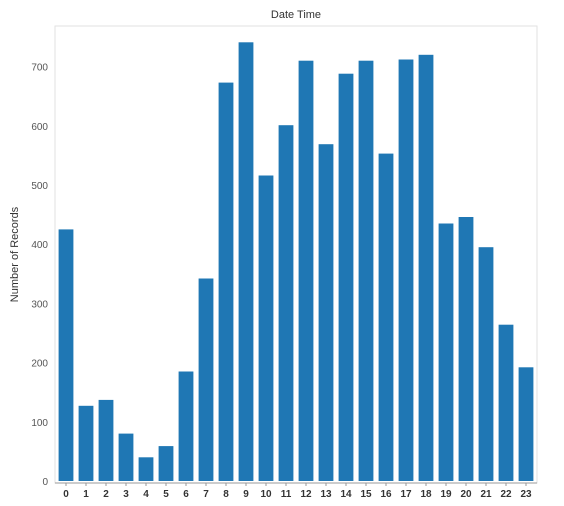 The image size is (564, 506). What do you see at coordinates (266, 494) in the screenshot?
I see `x-tick-label: 10` at bounding box center [266, 494].